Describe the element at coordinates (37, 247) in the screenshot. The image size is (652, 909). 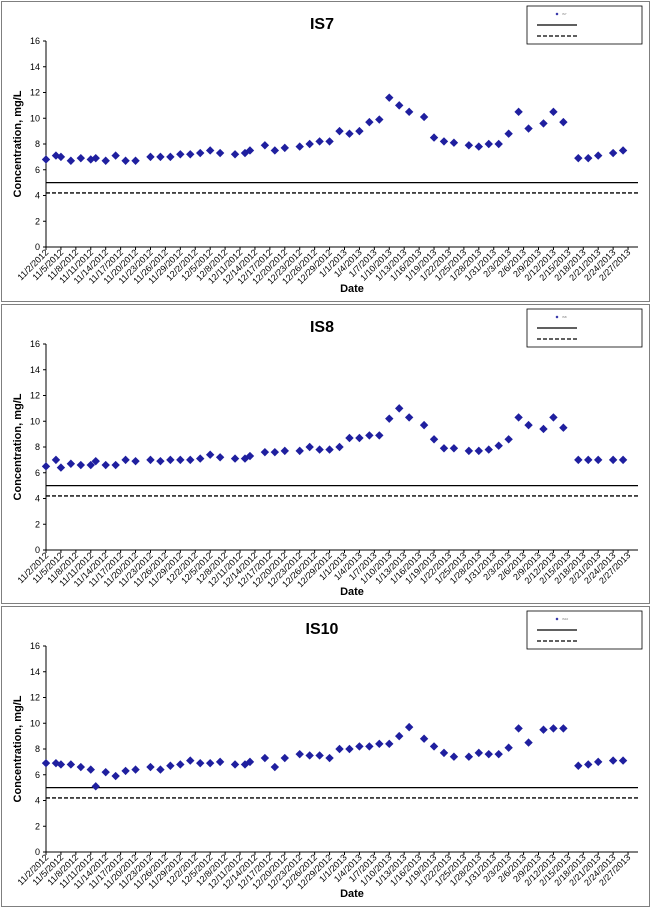
I see `y-tick-label: 0` at that location.